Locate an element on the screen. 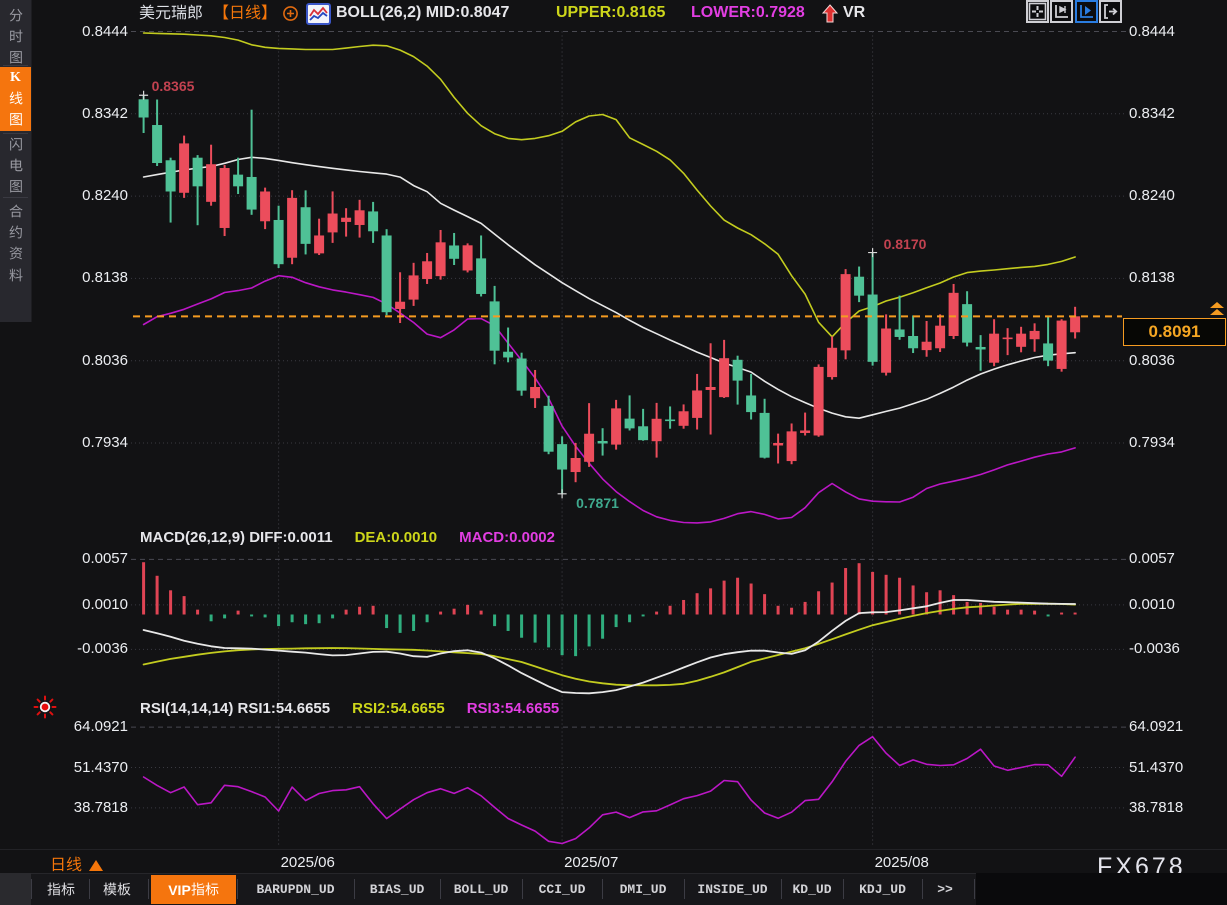  toolbar-button-pane-exit-right is located at coordinates (1110, 11).